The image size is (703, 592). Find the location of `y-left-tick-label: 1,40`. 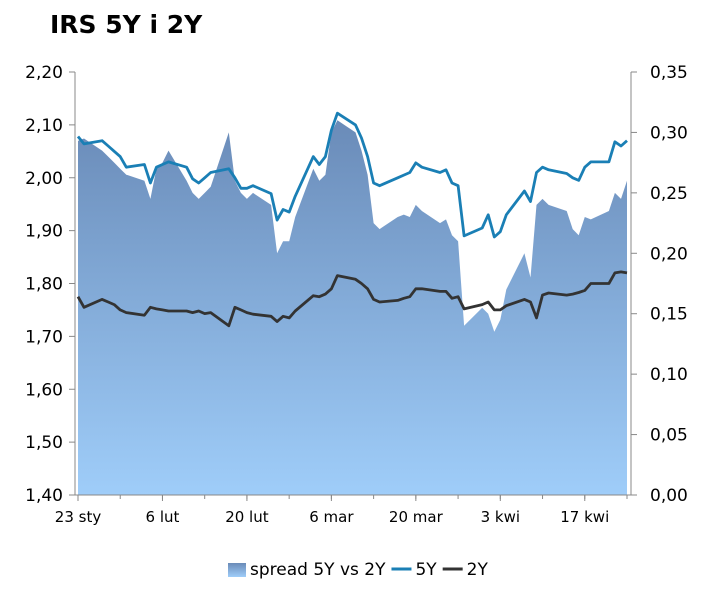

y-left-tick-label: 1,40 is located at coordinates (44, 496).